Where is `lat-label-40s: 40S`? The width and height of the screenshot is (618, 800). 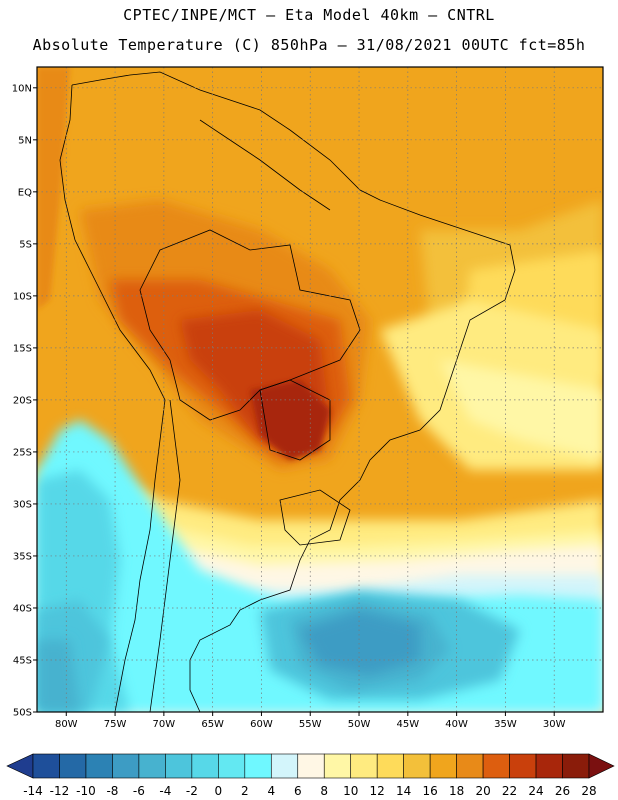 lat-label-40s: 40S is located at coordinates (22, 608).